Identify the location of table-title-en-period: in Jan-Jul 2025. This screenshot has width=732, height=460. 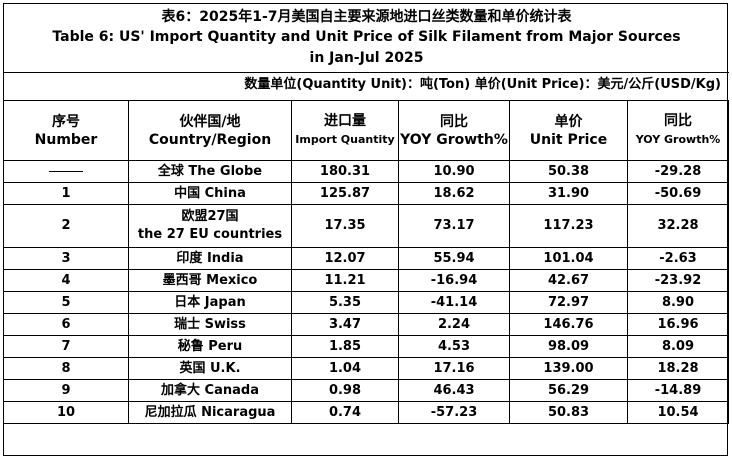
(366, 58).